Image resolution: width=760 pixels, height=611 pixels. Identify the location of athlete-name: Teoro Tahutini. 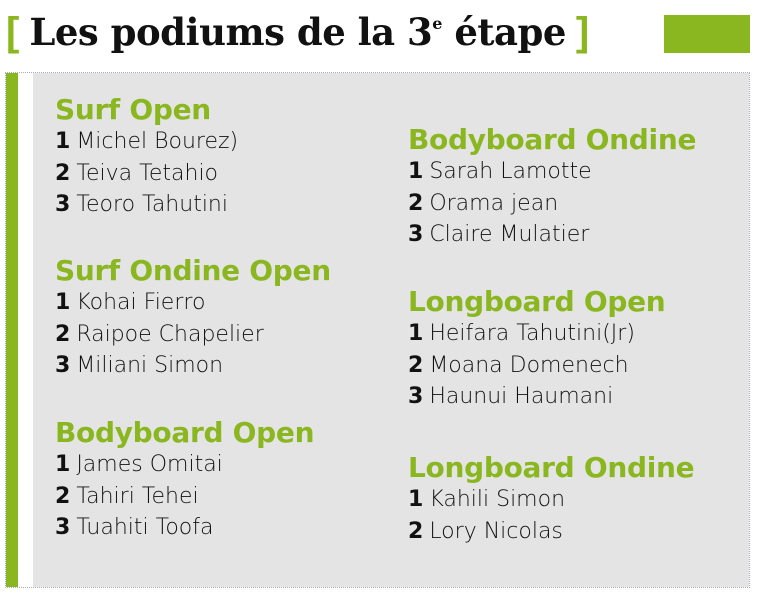
(152, 205).